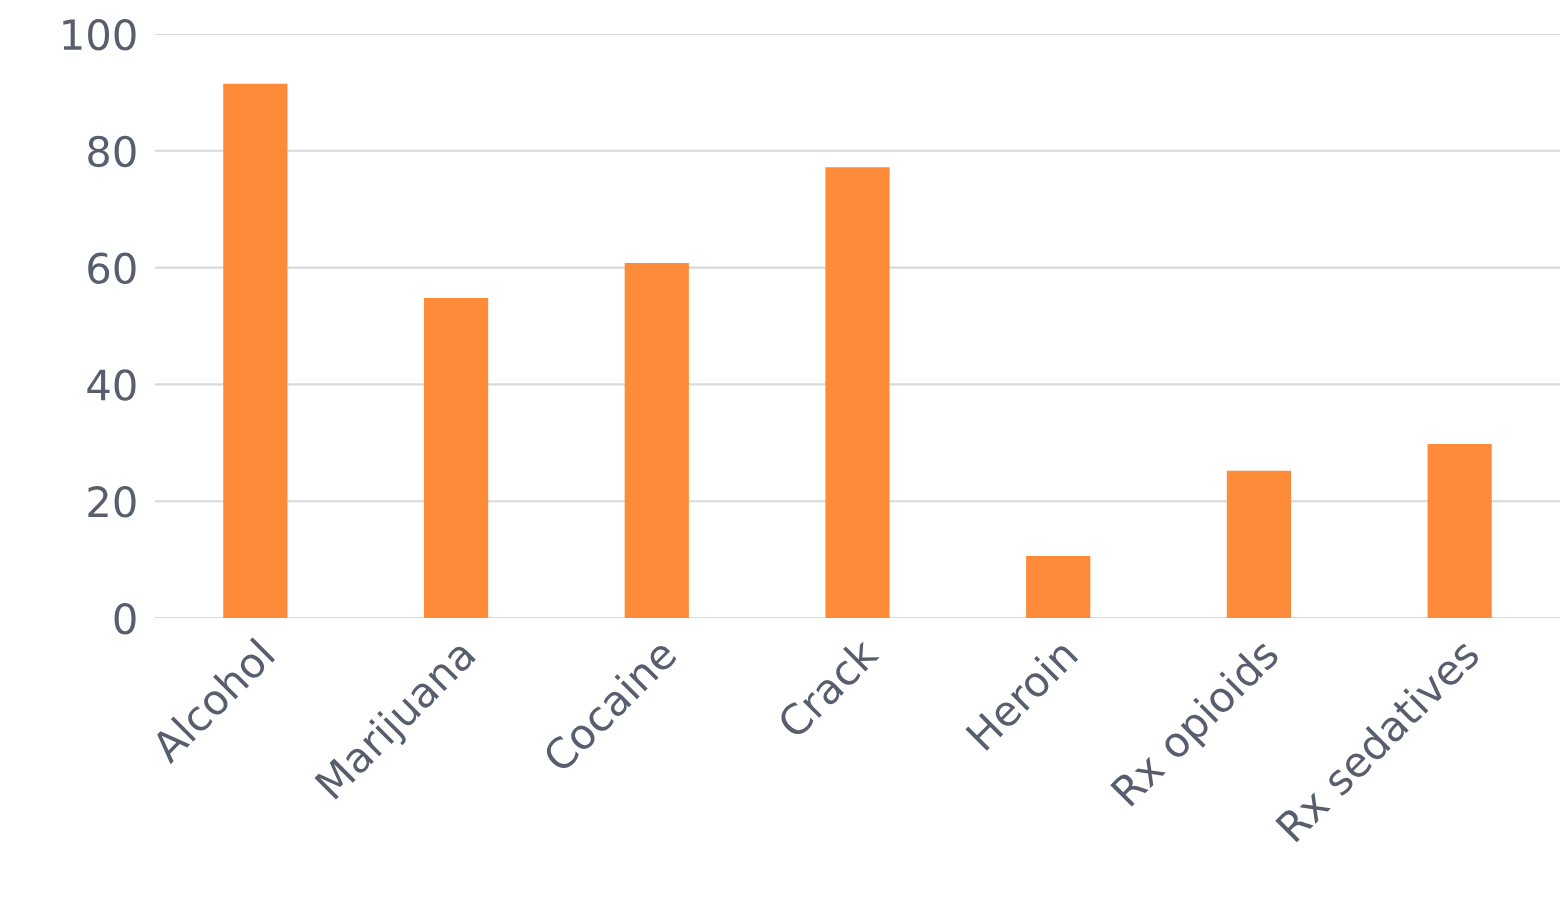  Describe the element at coordinates (112, 151) in the screenshot. I see `y-tick-label: 80` at that location.